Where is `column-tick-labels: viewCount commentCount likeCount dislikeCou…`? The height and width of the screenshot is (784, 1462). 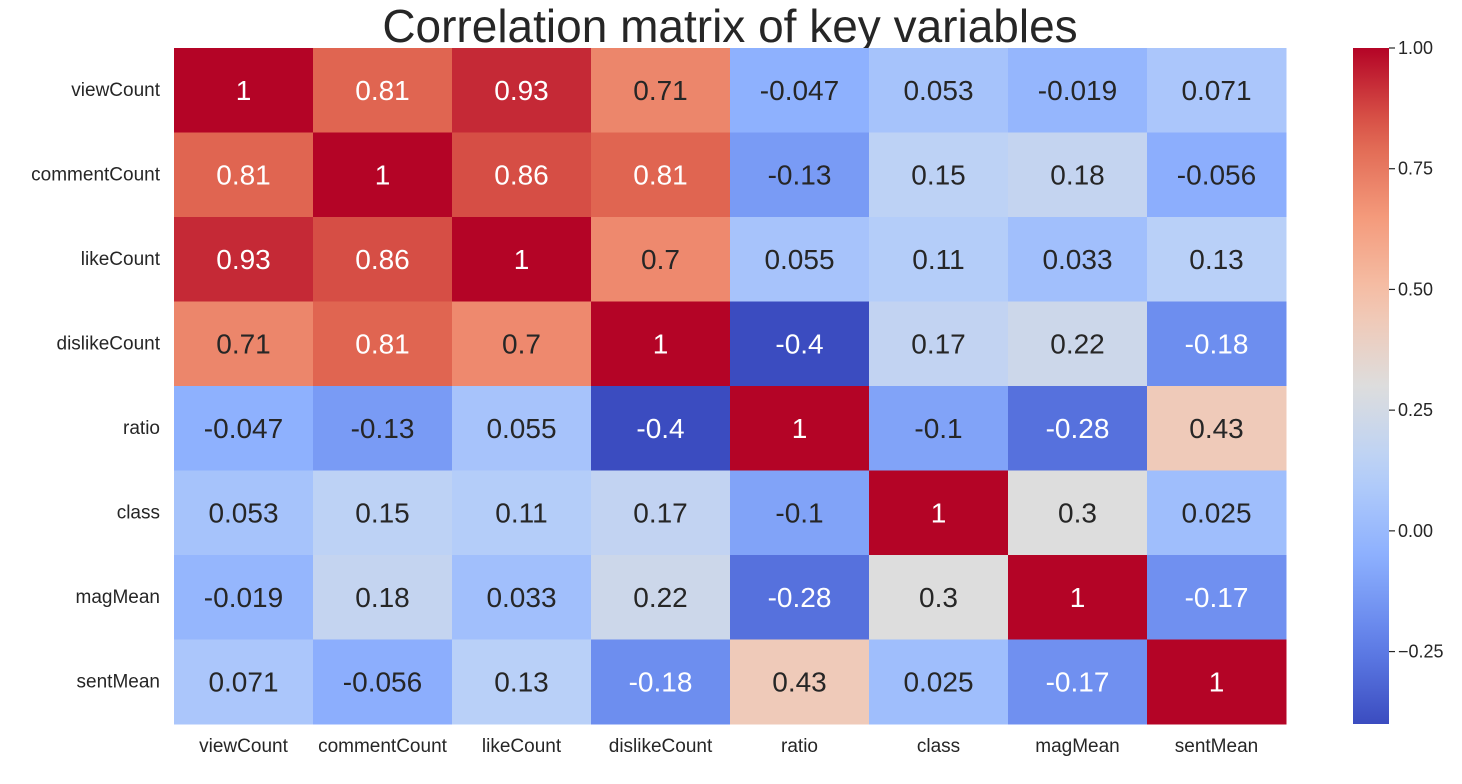 column-tick-labels: viewCount commentCount likeCount dislikeCou… is located at coordinates (728, 746).